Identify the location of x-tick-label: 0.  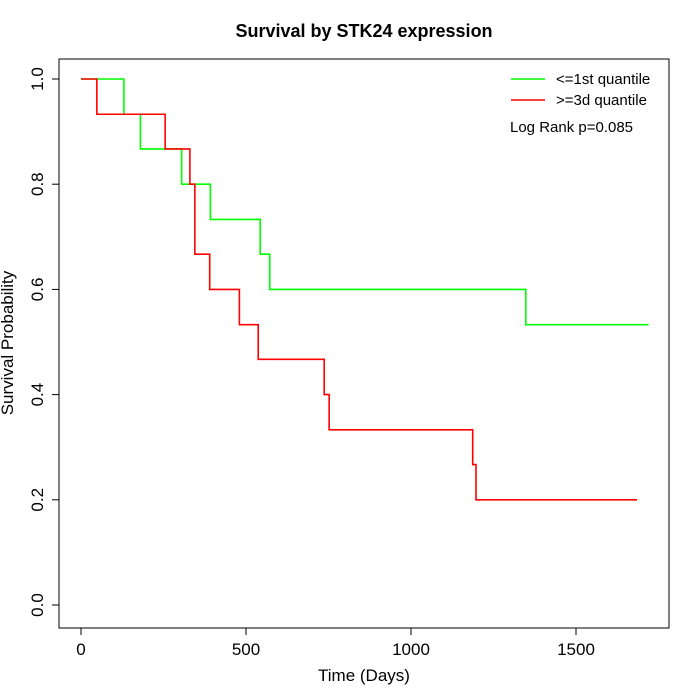
(80, 649).